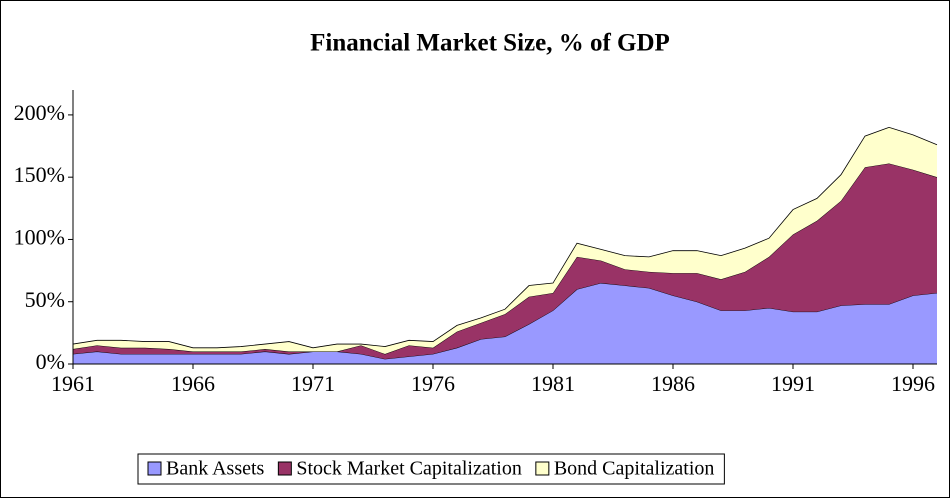 Image resolution: width=950 pixels, height=498 pixels. Describe the element at coordinates (433, 383) in the screenshot. I see `x-tick-label: 1976` at that location.